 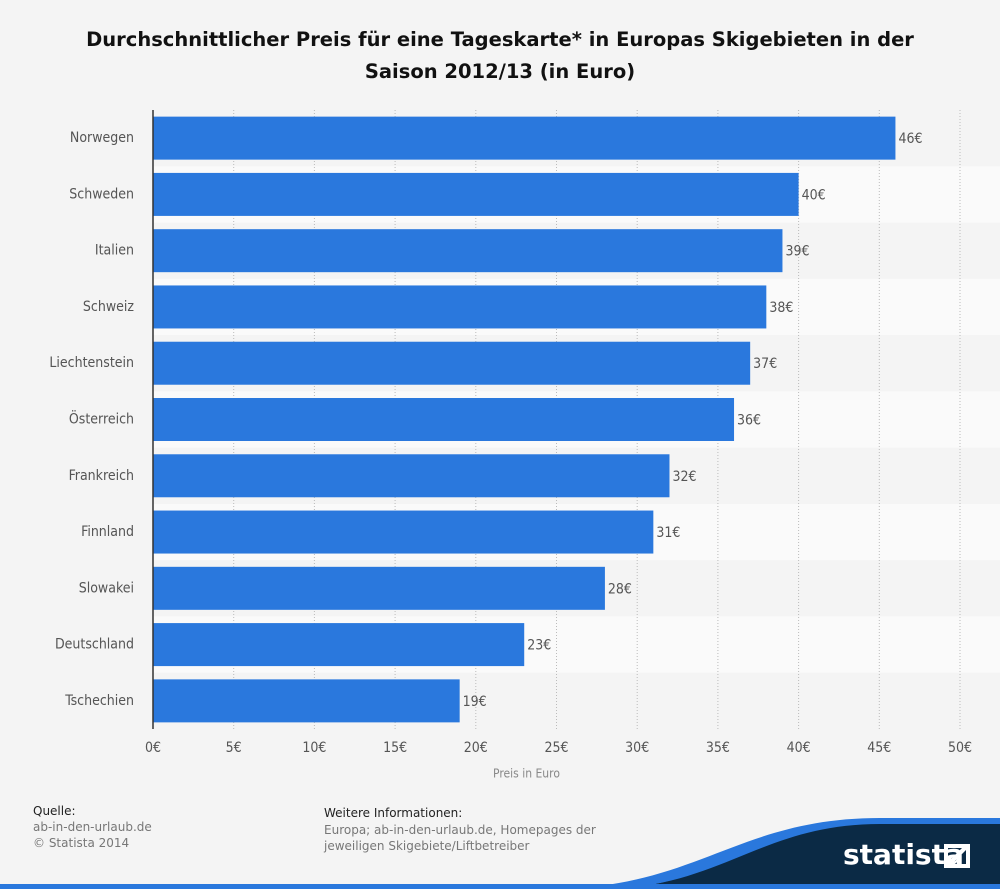 I want to click on value-label: 23€, so click(x=539, y=646).